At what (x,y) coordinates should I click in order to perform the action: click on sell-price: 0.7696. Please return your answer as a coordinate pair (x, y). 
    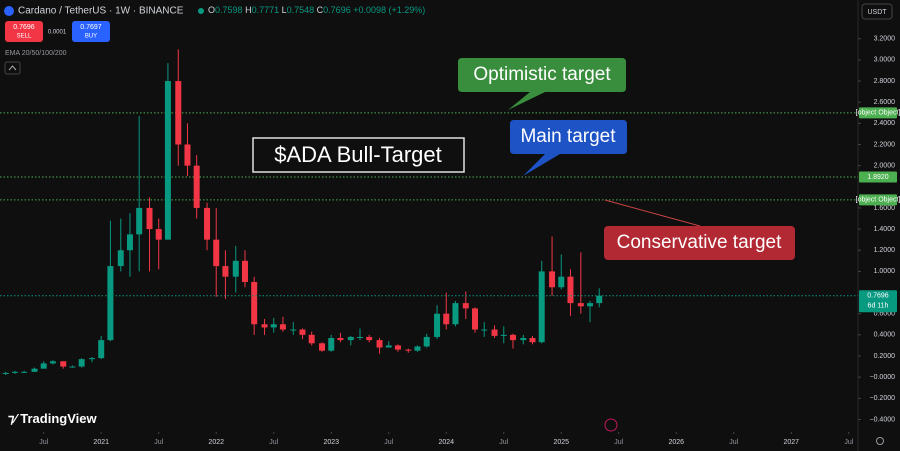
    Looking at the image, I should click on (24, 27).